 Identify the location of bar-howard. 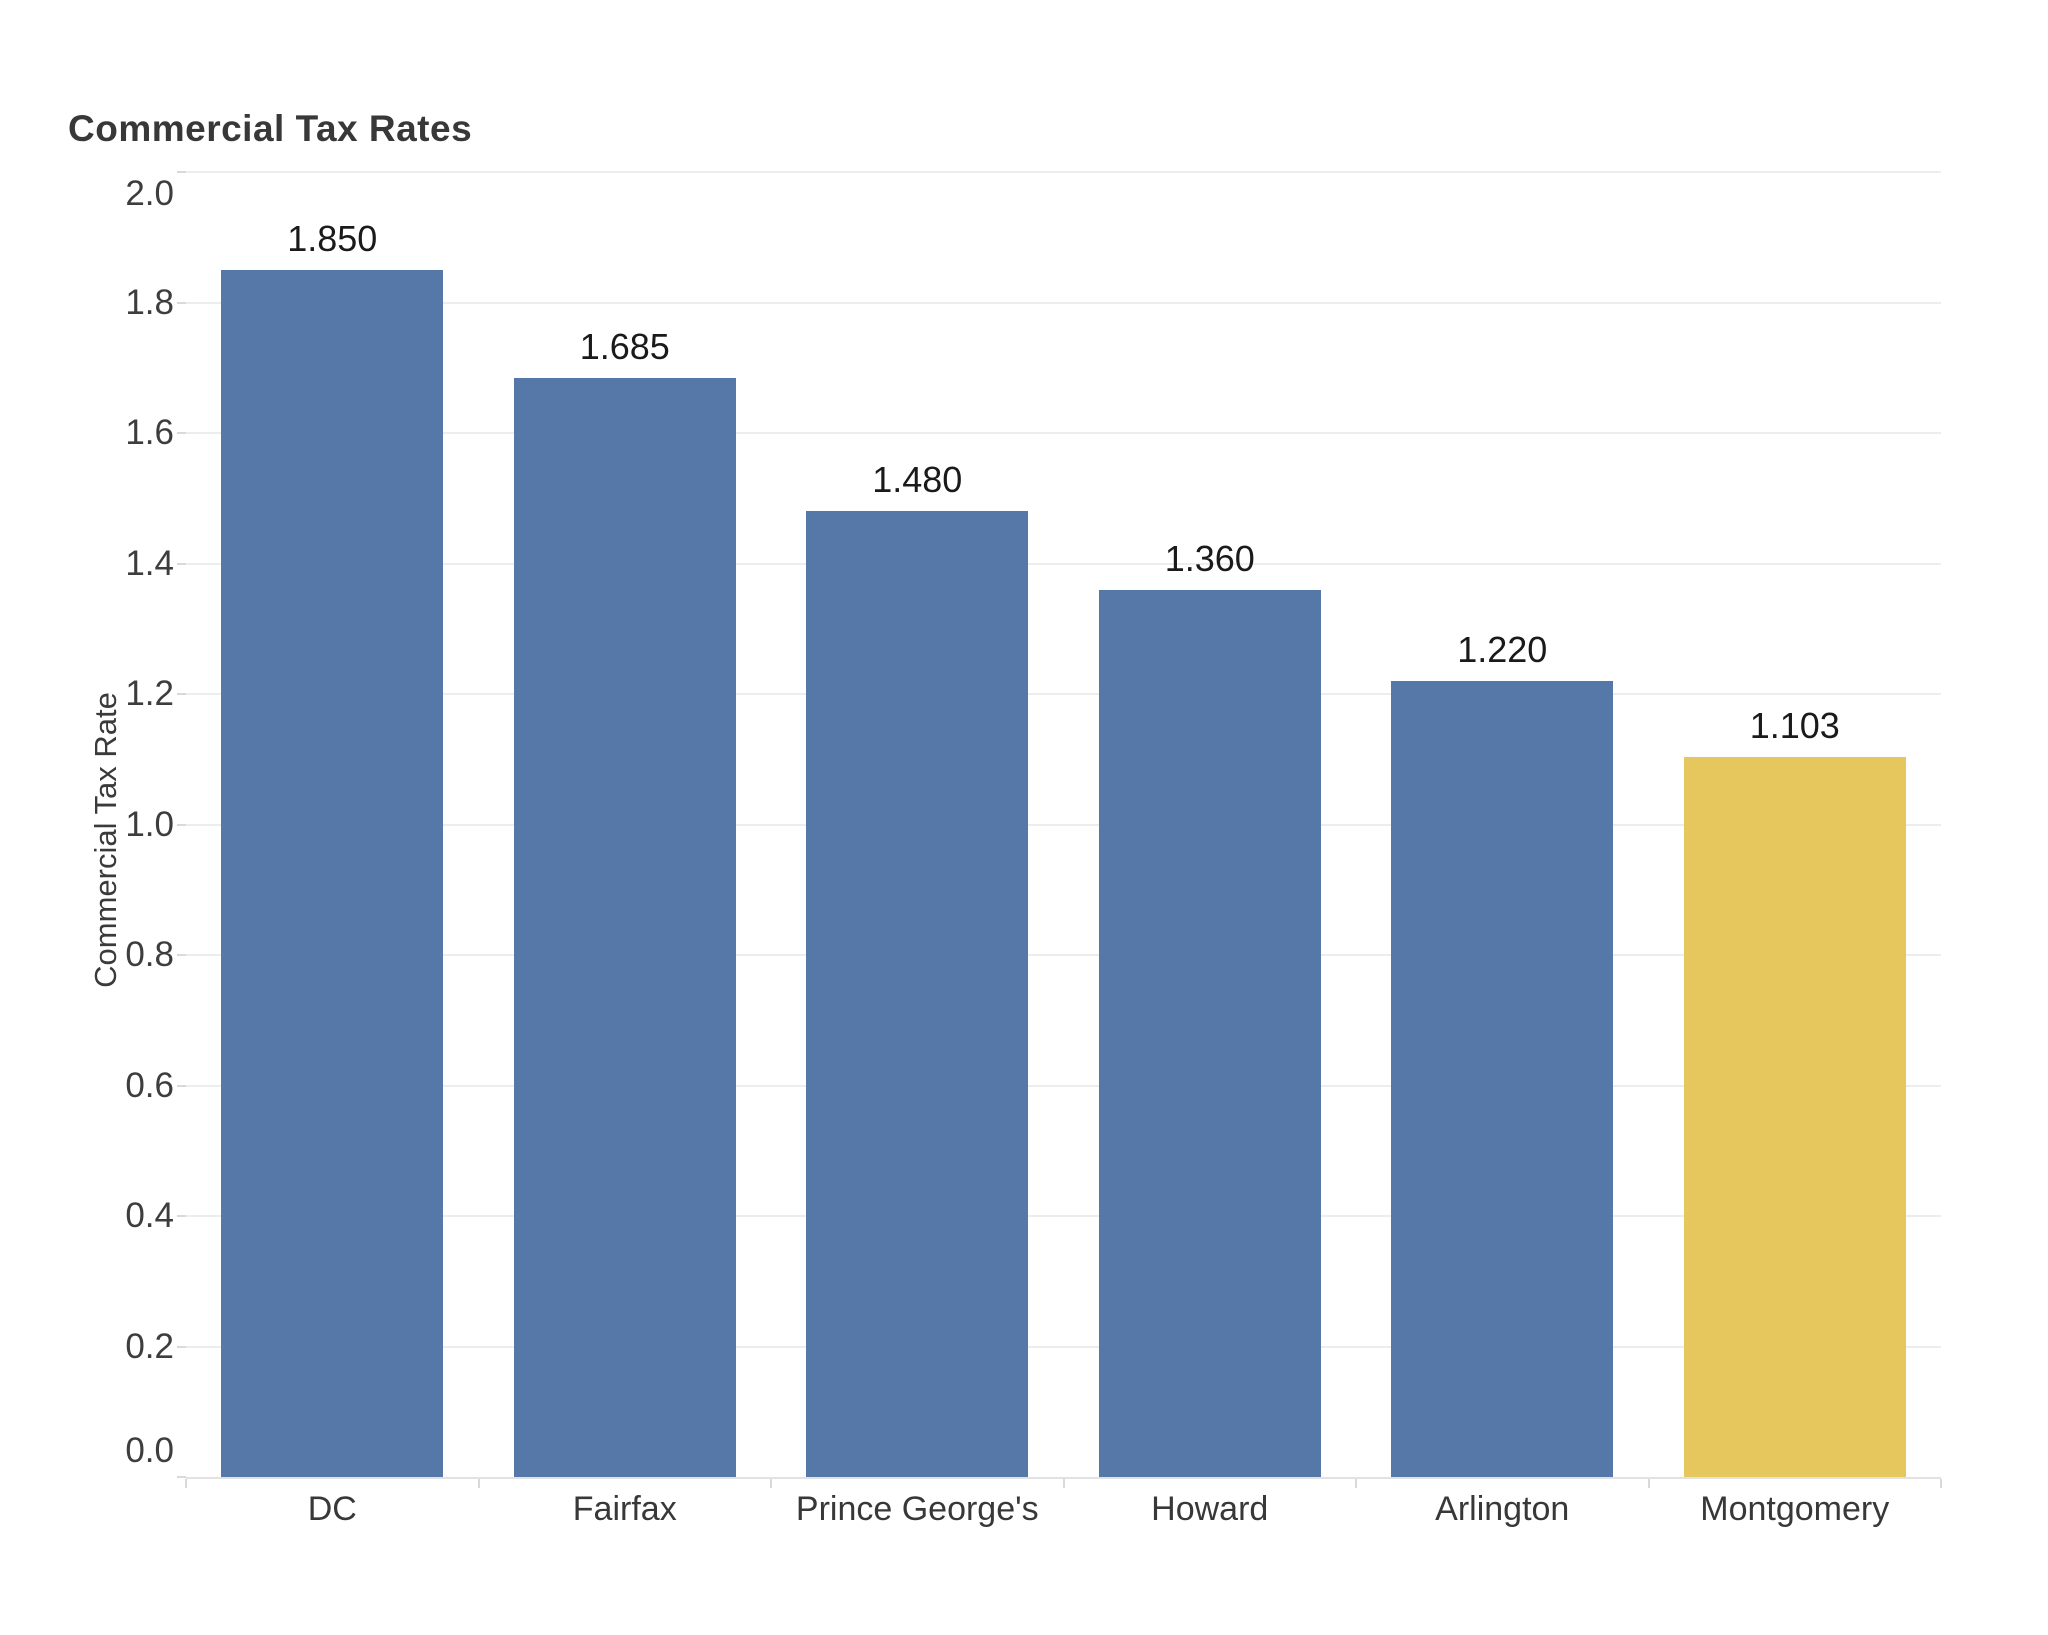
(1209, 1033).